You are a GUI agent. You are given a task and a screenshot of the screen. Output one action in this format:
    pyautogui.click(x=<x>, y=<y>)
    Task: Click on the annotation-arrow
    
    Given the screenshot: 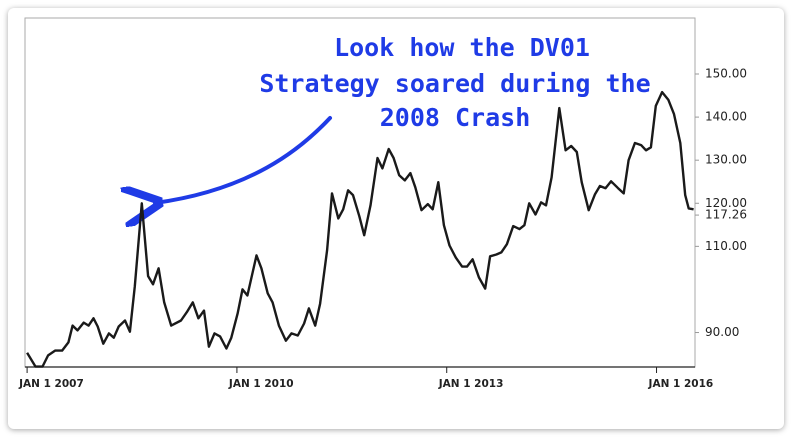 What is the action you would take?
    pyautogui.click(x=243, y=159)
    